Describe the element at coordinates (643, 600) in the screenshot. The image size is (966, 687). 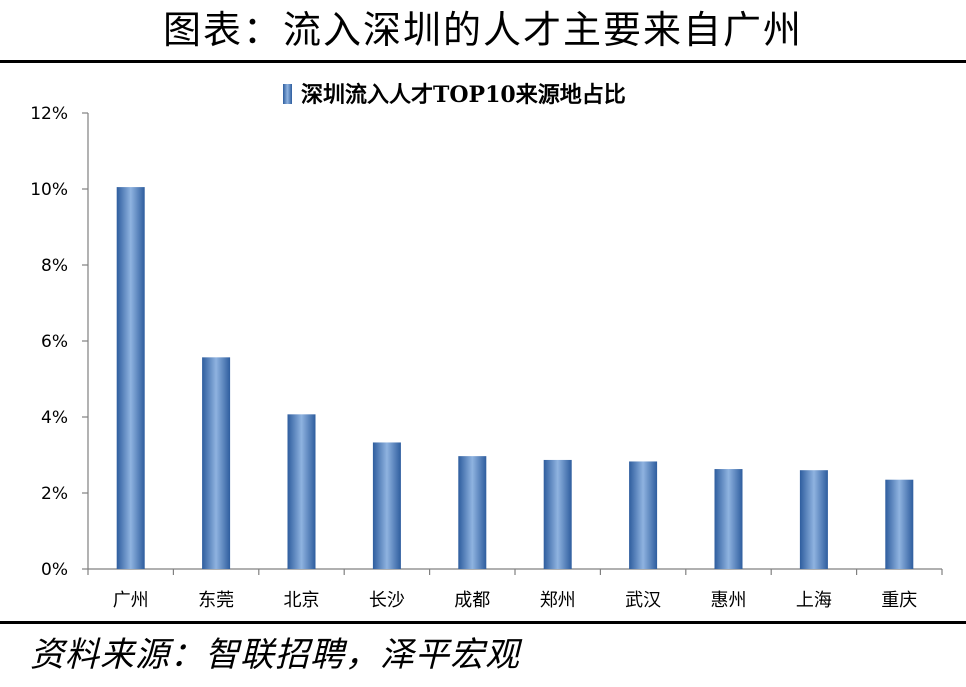
I see `category-label: 武汉` at that location.